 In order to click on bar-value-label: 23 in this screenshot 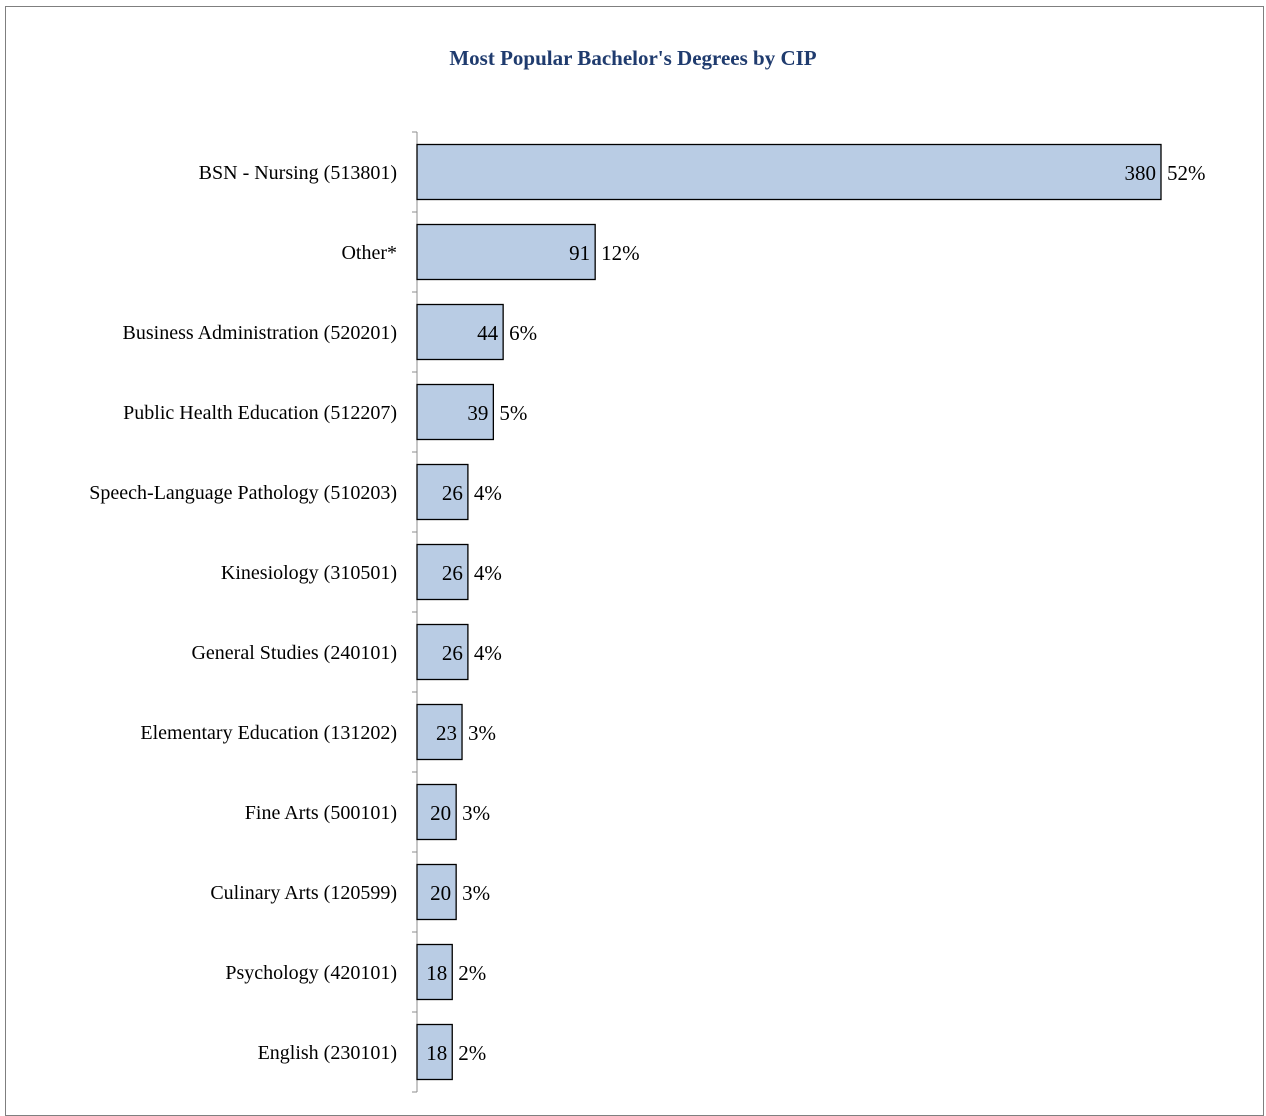, I will do `click(446, 733)`.